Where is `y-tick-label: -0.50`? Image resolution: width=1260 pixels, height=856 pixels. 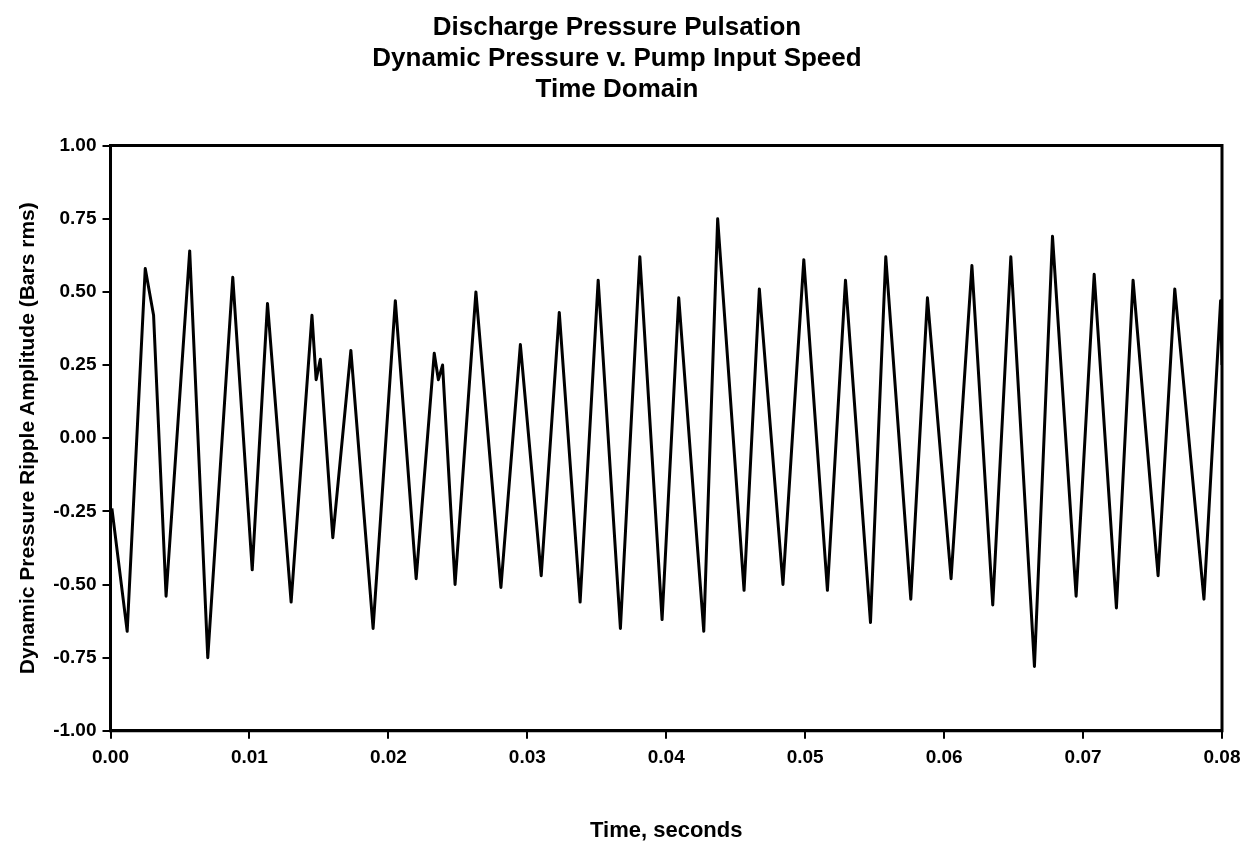 y-tick-label: -0.50 is located at coordinates (75, 583).